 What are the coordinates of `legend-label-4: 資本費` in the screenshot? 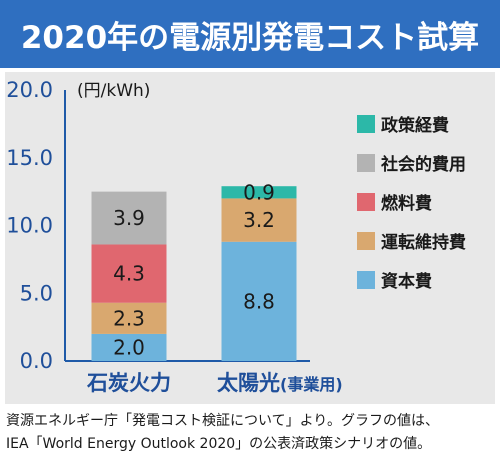 It's located at (406, 281).